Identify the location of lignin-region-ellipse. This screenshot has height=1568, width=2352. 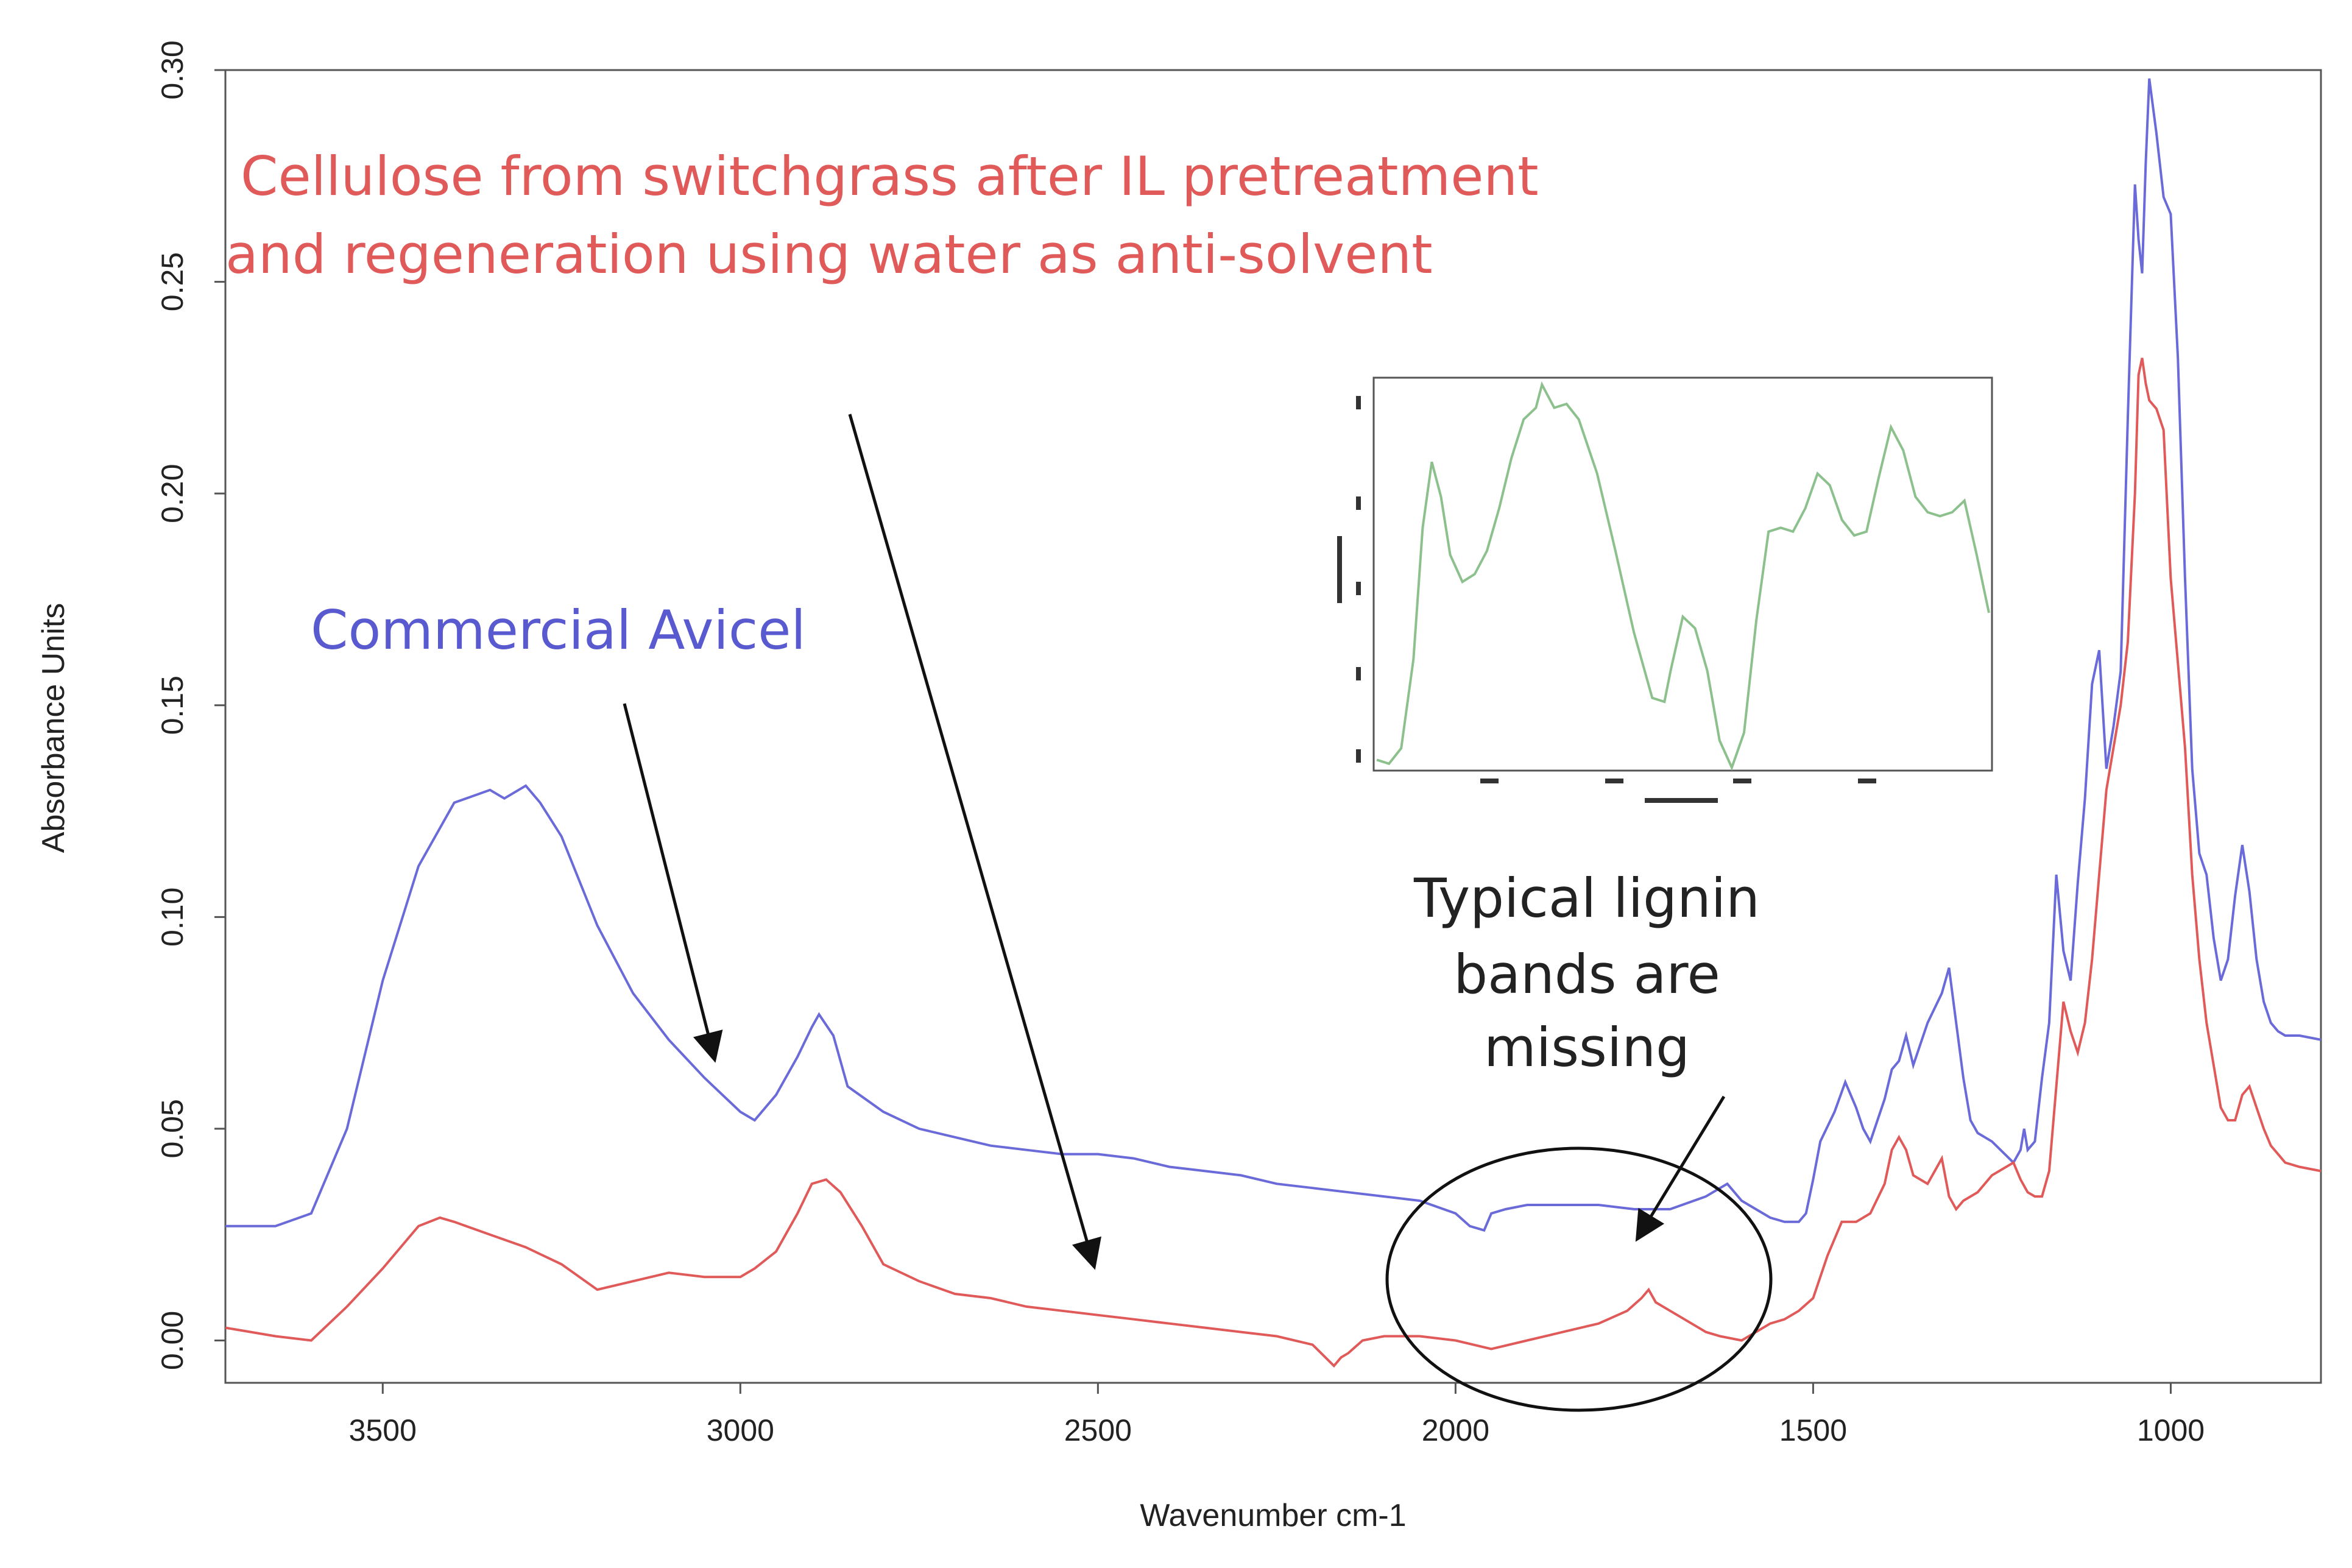
(1579, 1279).